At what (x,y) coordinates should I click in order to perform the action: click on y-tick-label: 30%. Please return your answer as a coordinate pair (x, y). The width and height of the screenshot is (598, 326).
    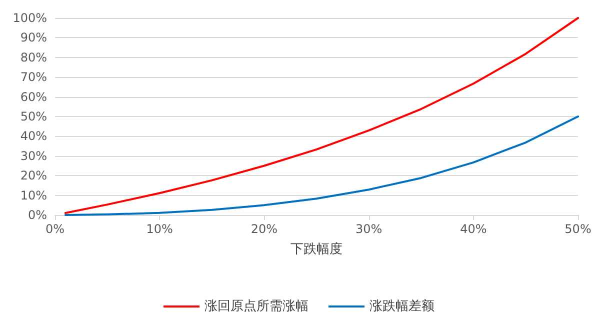
    Looking at the image, I should click on (33, 155).